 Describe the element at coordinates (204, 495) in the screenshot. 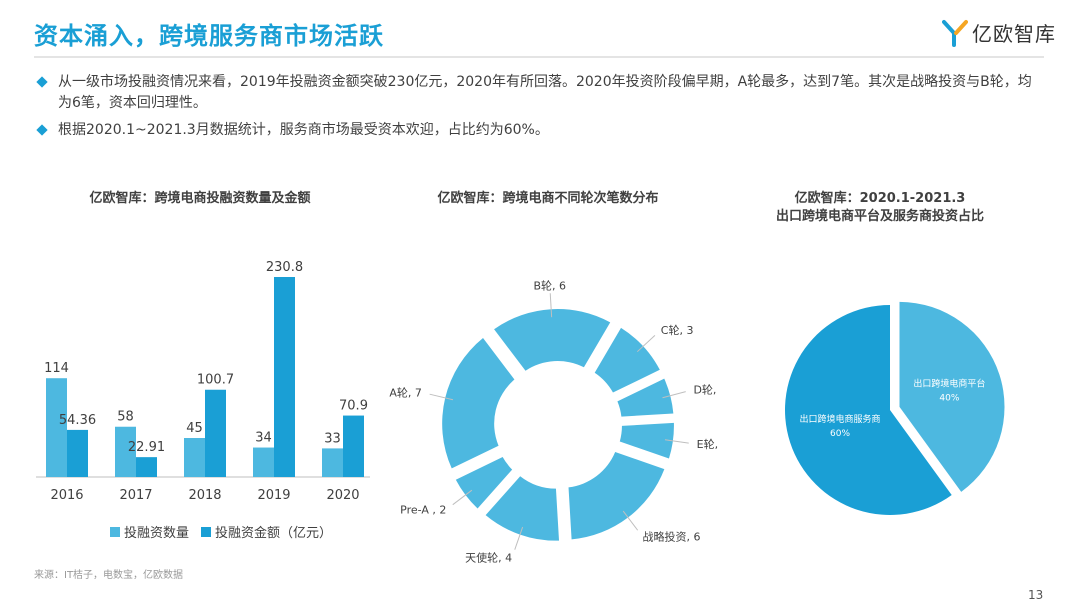

I see `x-tick-label: 2018` at that location.